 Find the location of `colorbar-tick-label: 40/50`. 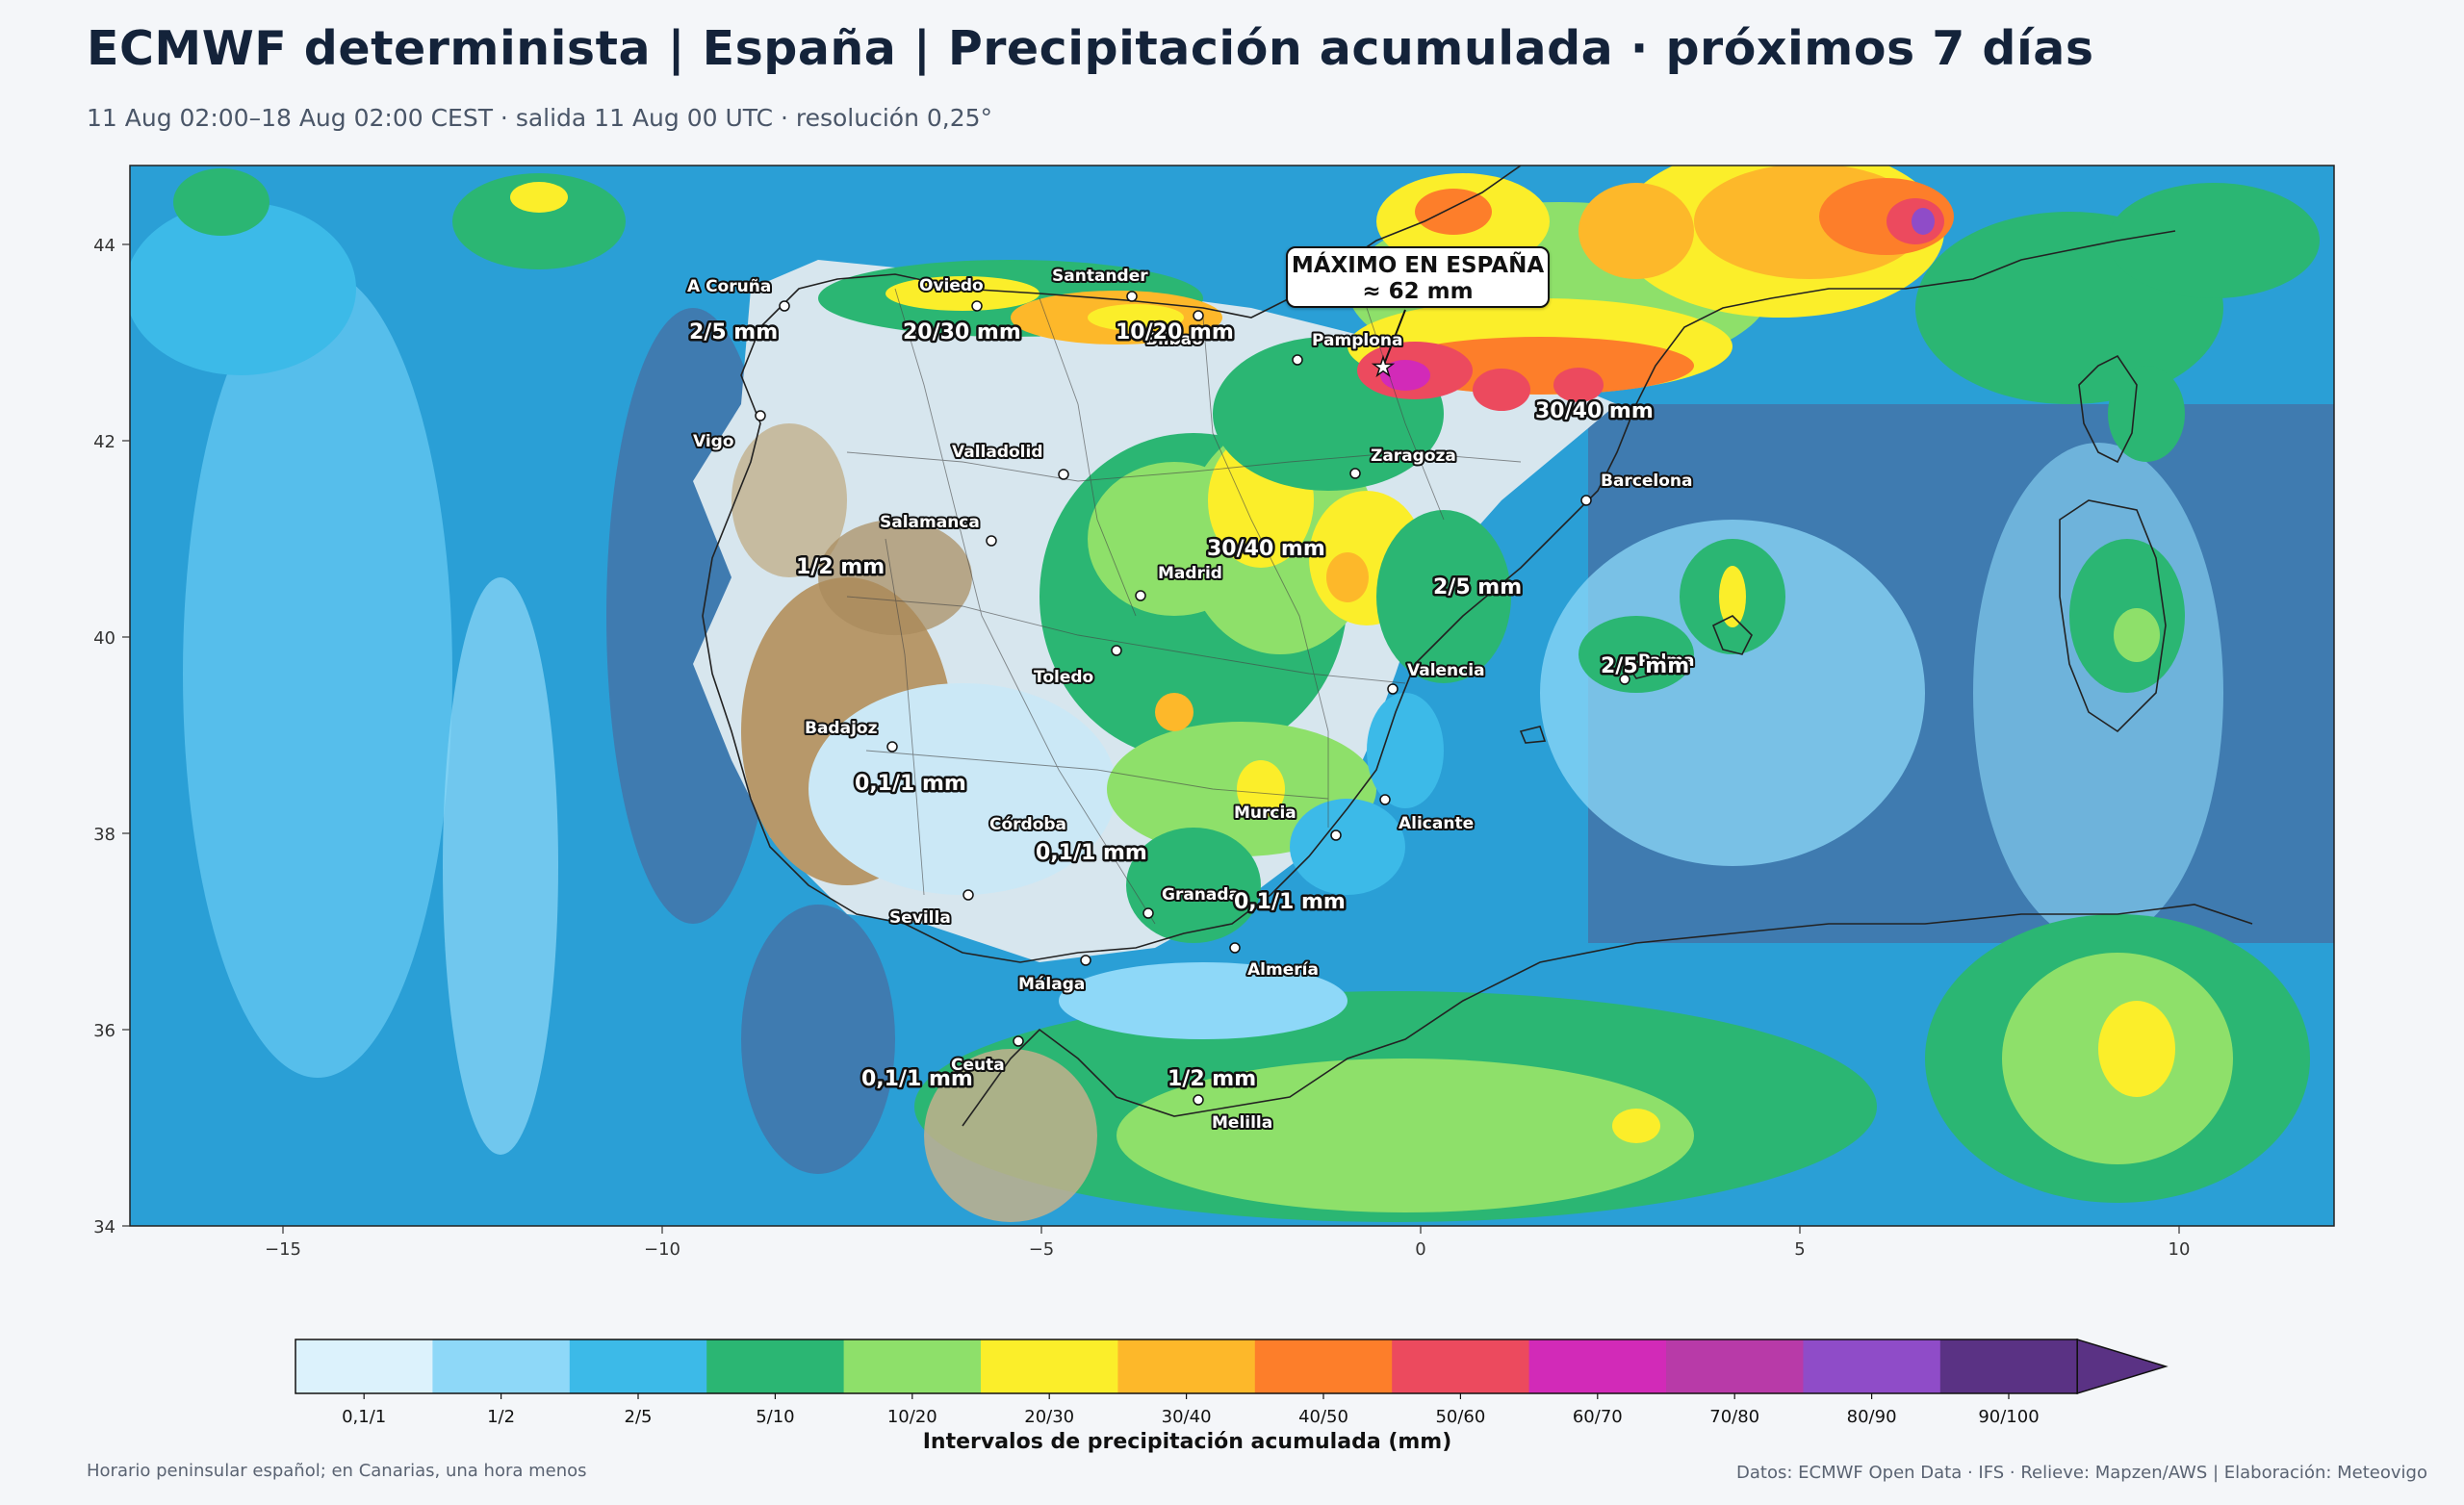

colorbar-tick-label: 40/50 is located at coordinates (1323, 1417).